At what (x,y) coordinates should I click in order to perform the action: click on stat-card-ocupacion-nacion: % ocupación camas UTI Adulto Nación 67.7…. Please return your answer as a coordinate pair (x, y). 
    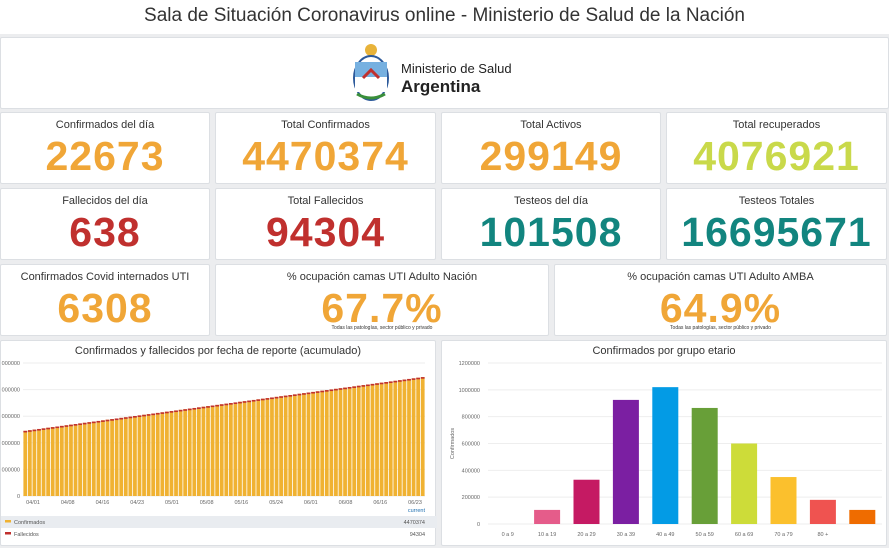
    Looking at the image, I should click on (382, 300).